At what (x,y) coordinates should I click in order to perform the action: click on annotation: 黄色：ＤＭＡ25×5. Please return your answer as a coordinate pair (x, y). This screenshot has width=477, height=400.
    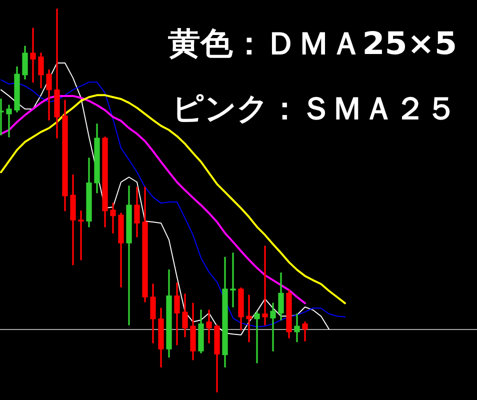
    Looking at the image, I should click on (312, 44).